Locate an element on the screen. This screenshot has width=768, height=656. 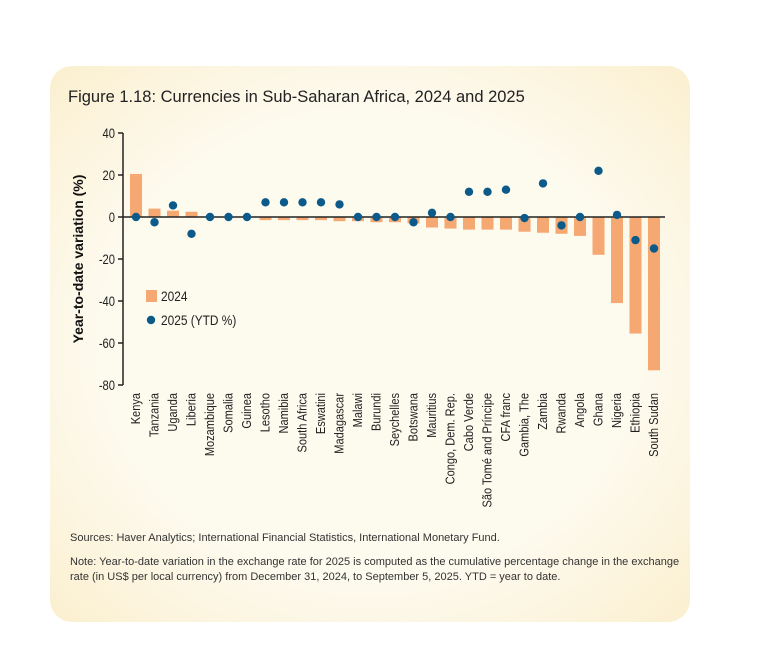
x-tick-label: Burundi is located at coordinates (376, 412).